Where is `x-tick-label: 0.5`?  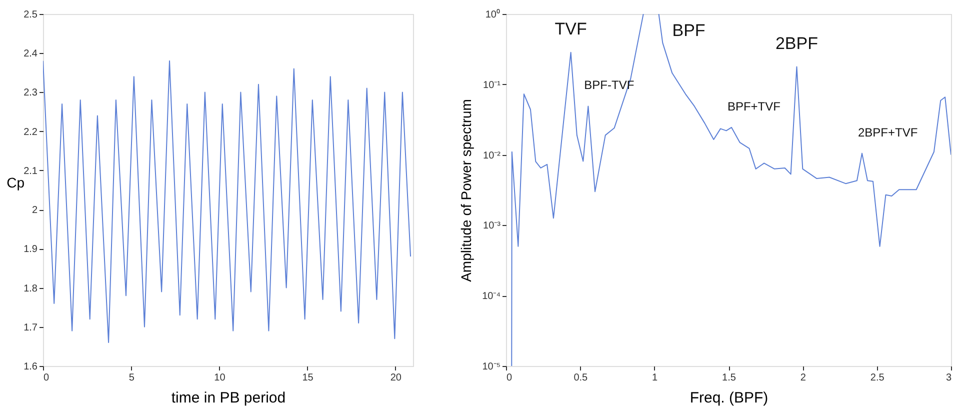 x-tick-label: 0.5 is located at coordinates (581, 378).